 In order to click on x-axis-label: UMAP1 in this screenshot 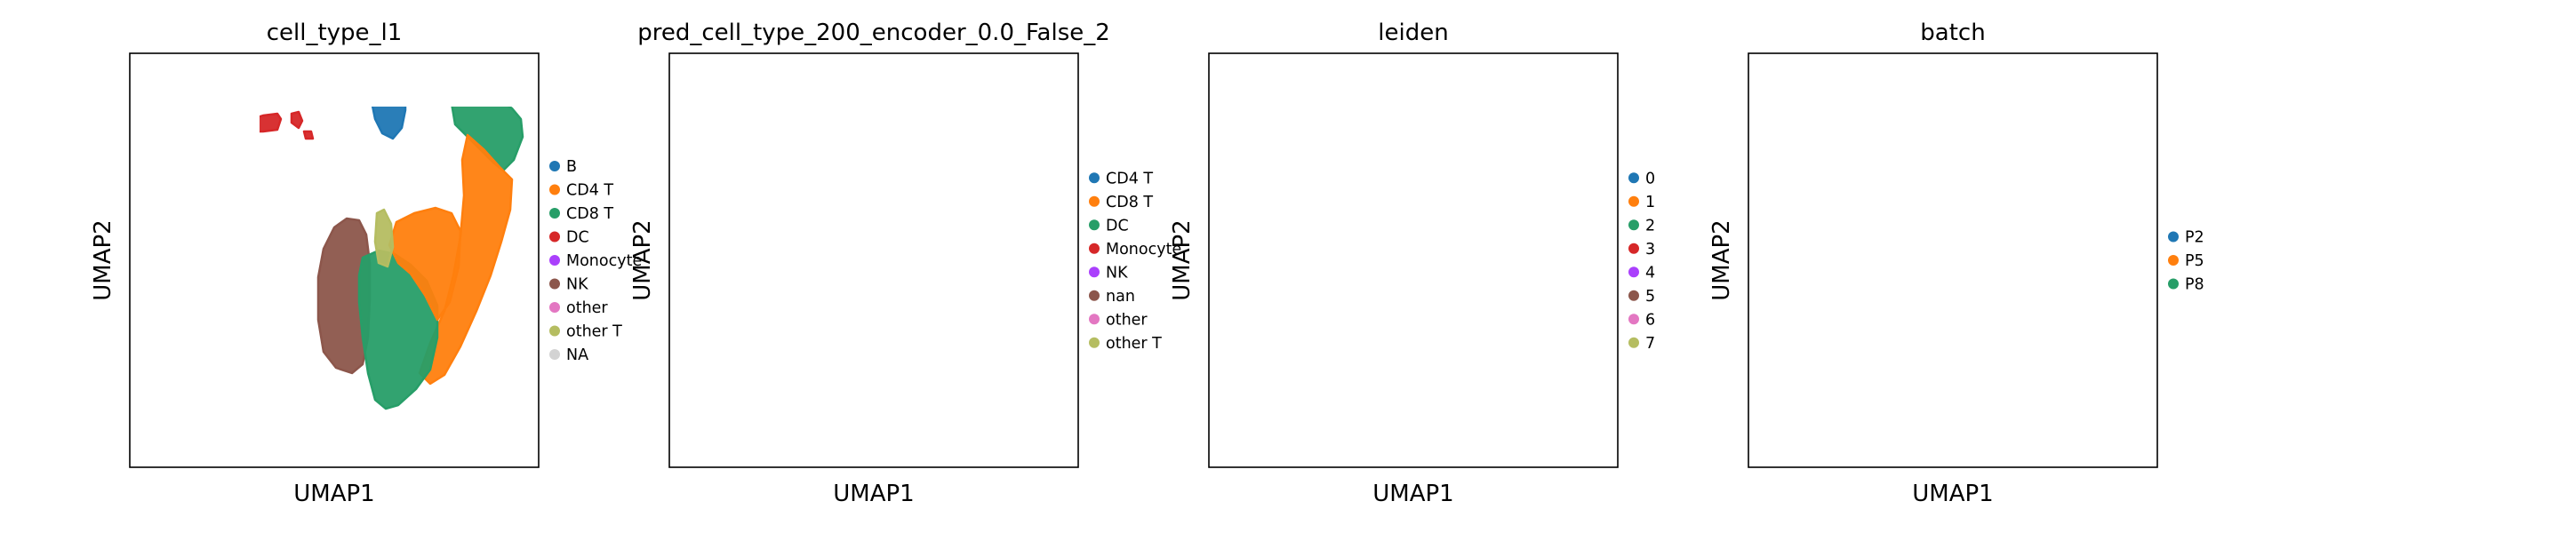, I will do `click(1952, 494)`.